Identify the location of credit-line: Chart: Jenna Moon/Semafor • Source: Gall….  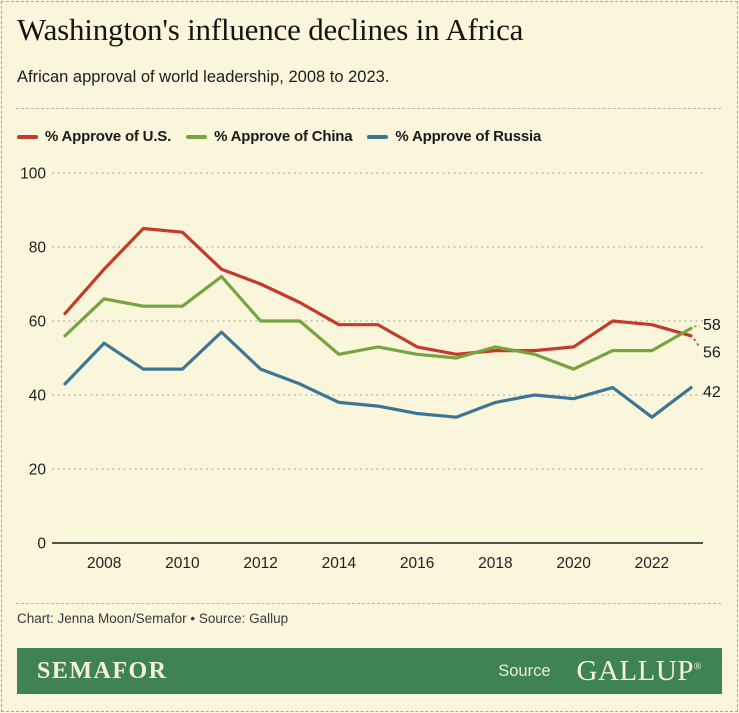
(153, 618).